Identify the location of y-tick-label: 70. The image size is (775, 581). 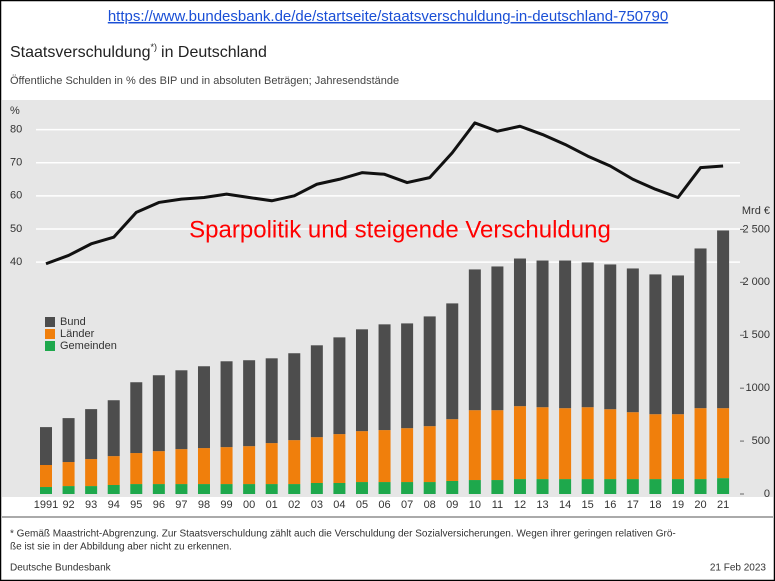
(16, 163).